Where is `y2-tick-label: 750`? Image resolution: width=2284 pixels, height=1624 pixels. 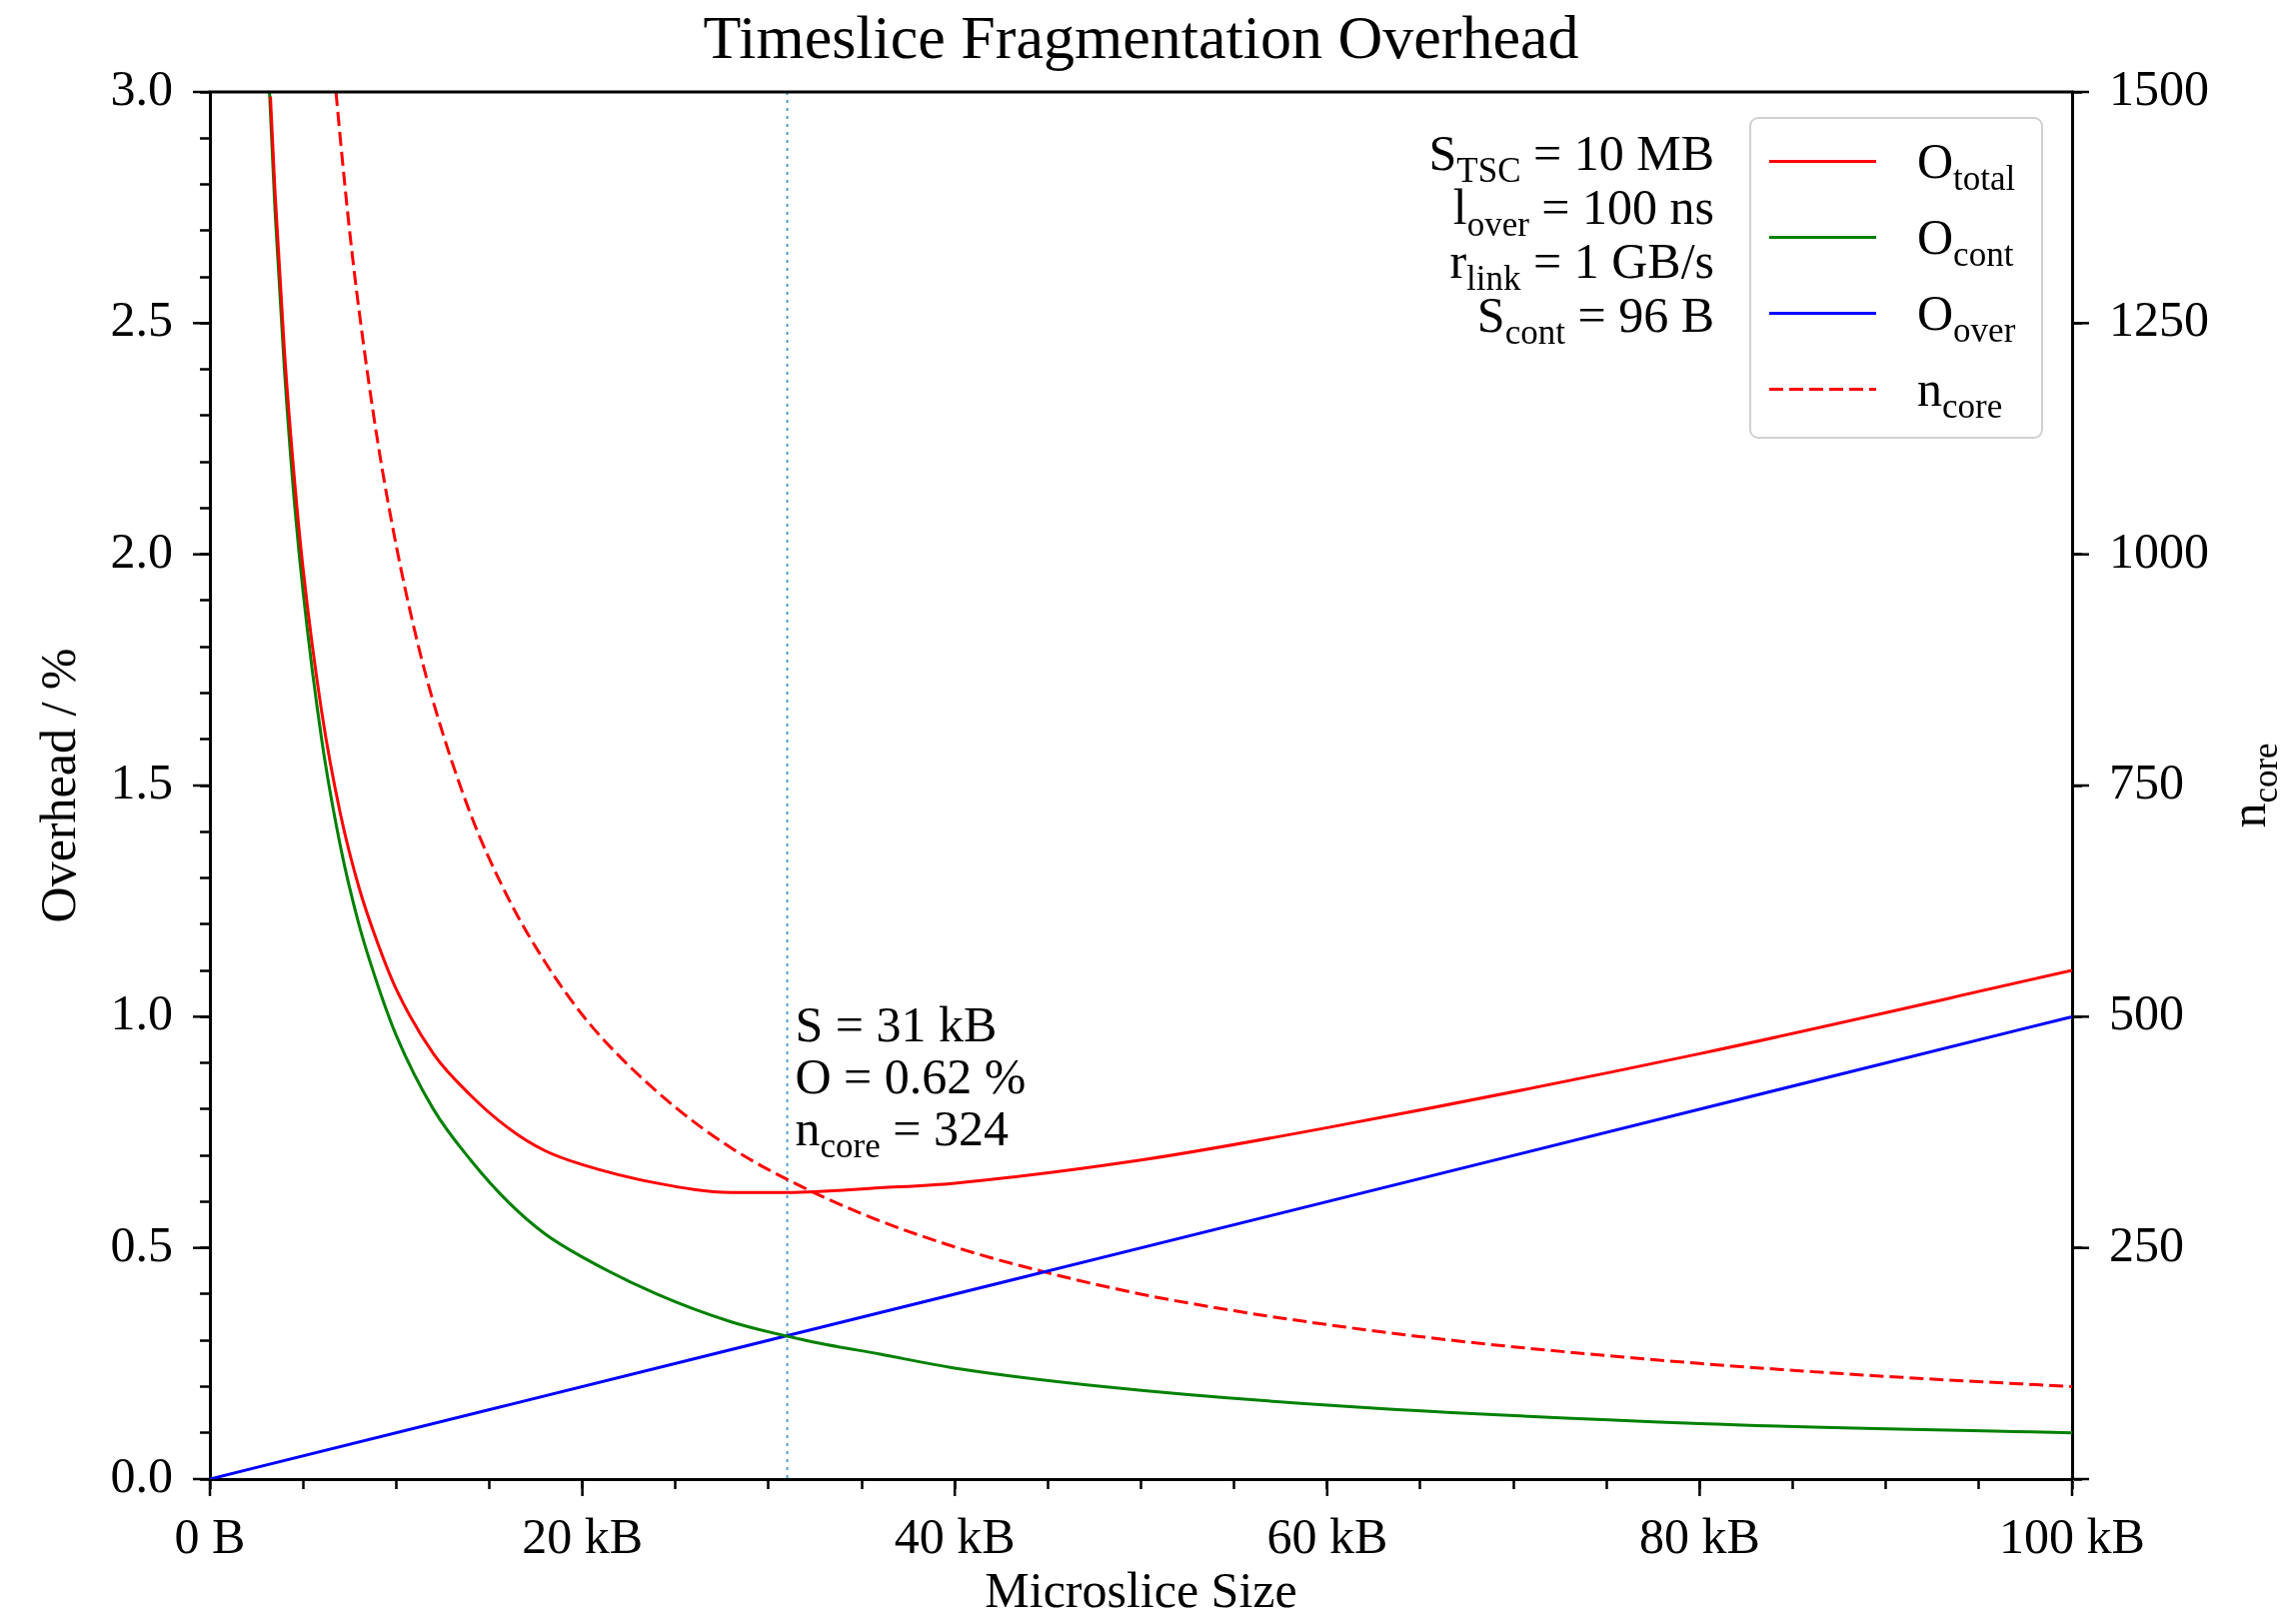 y2-tick-label: 750 is located at coordinates (2146, 782).